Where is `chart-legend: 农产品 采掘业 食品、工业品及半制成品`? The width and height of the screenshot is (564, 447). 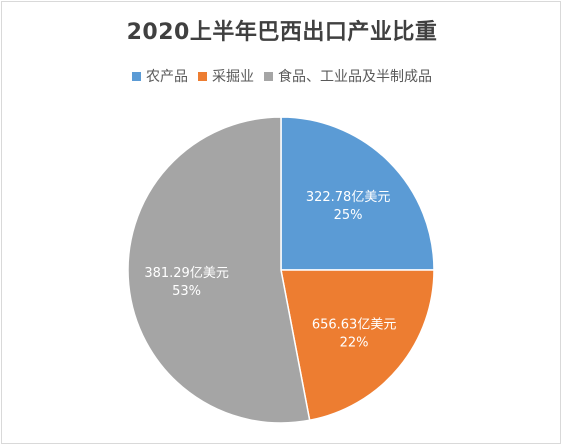 chart-legend: 农产品 采掘业 食品、工业品及半制成品 is located at coordinates (282, 76).